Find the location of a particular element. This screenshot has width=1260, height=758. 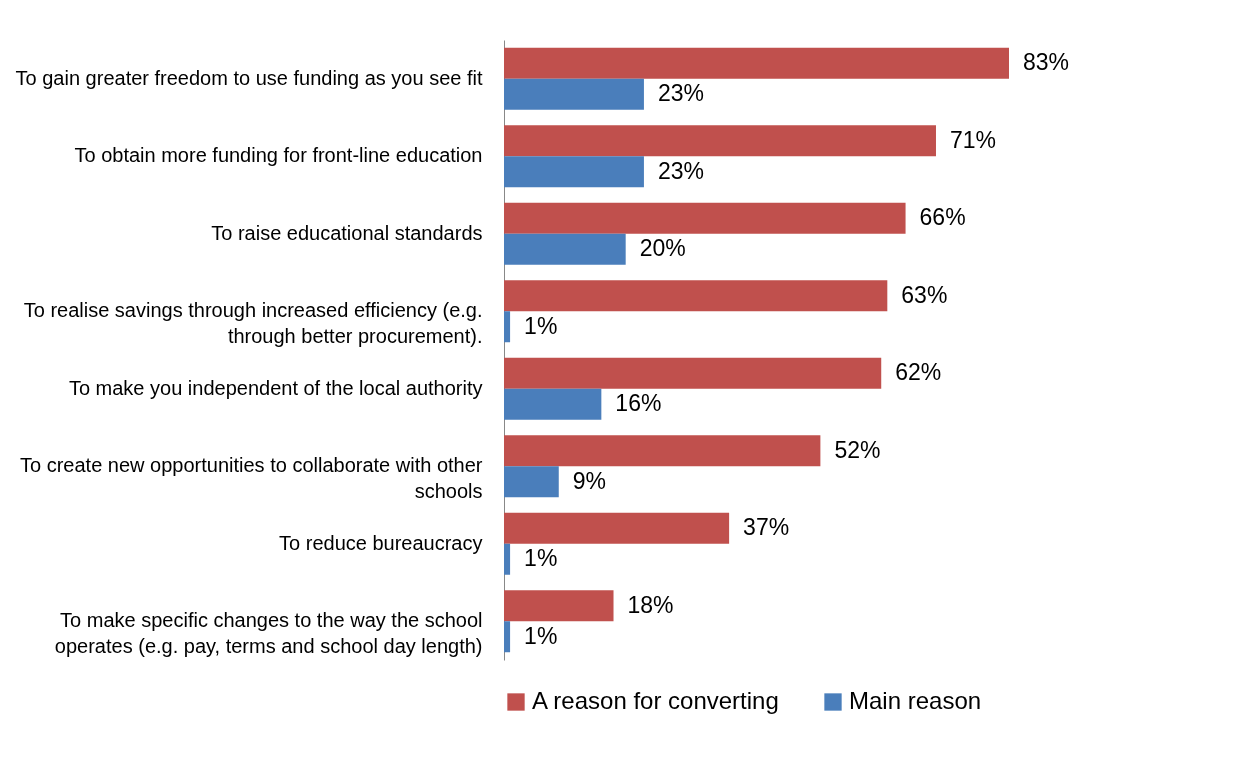

data-label: 63% is located at coordinates (924, 294).